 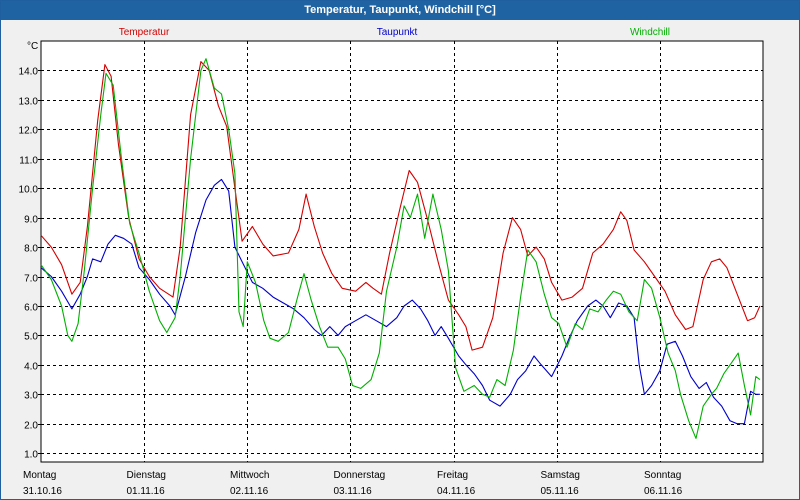 I want to click on y-tick-label: 9.0, so click(x=31, y=220).